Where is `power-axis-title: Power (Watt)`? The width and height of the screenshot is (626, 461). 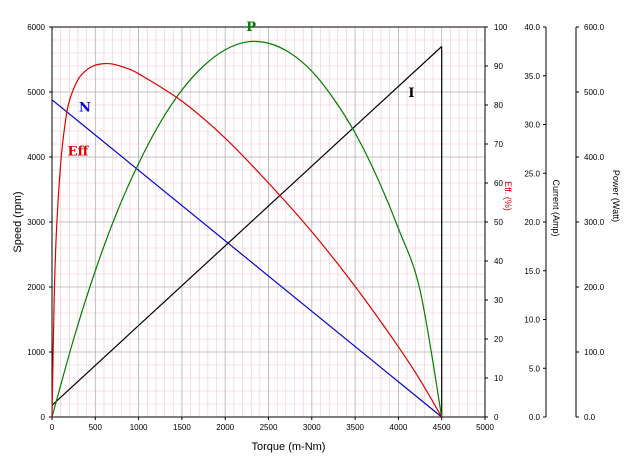 power-axis-title: Power (Watt) is located at coordinates (616, 196).